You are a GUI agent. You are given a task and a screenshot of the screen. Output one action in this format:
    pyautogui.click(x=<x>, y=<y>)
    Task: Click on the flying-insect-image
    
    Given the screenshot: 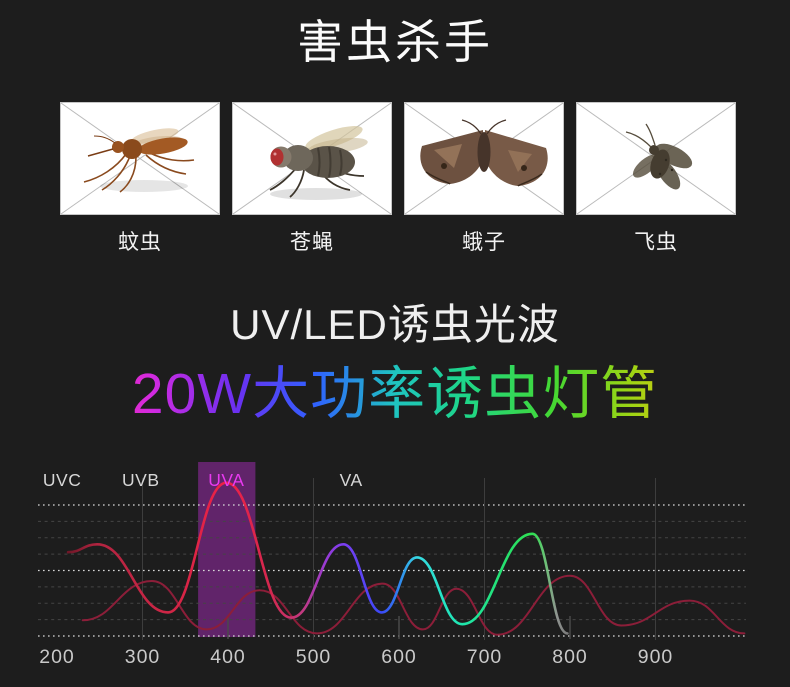 What is the action you would take?
    pyautogui.click(x=656, y=158)
    